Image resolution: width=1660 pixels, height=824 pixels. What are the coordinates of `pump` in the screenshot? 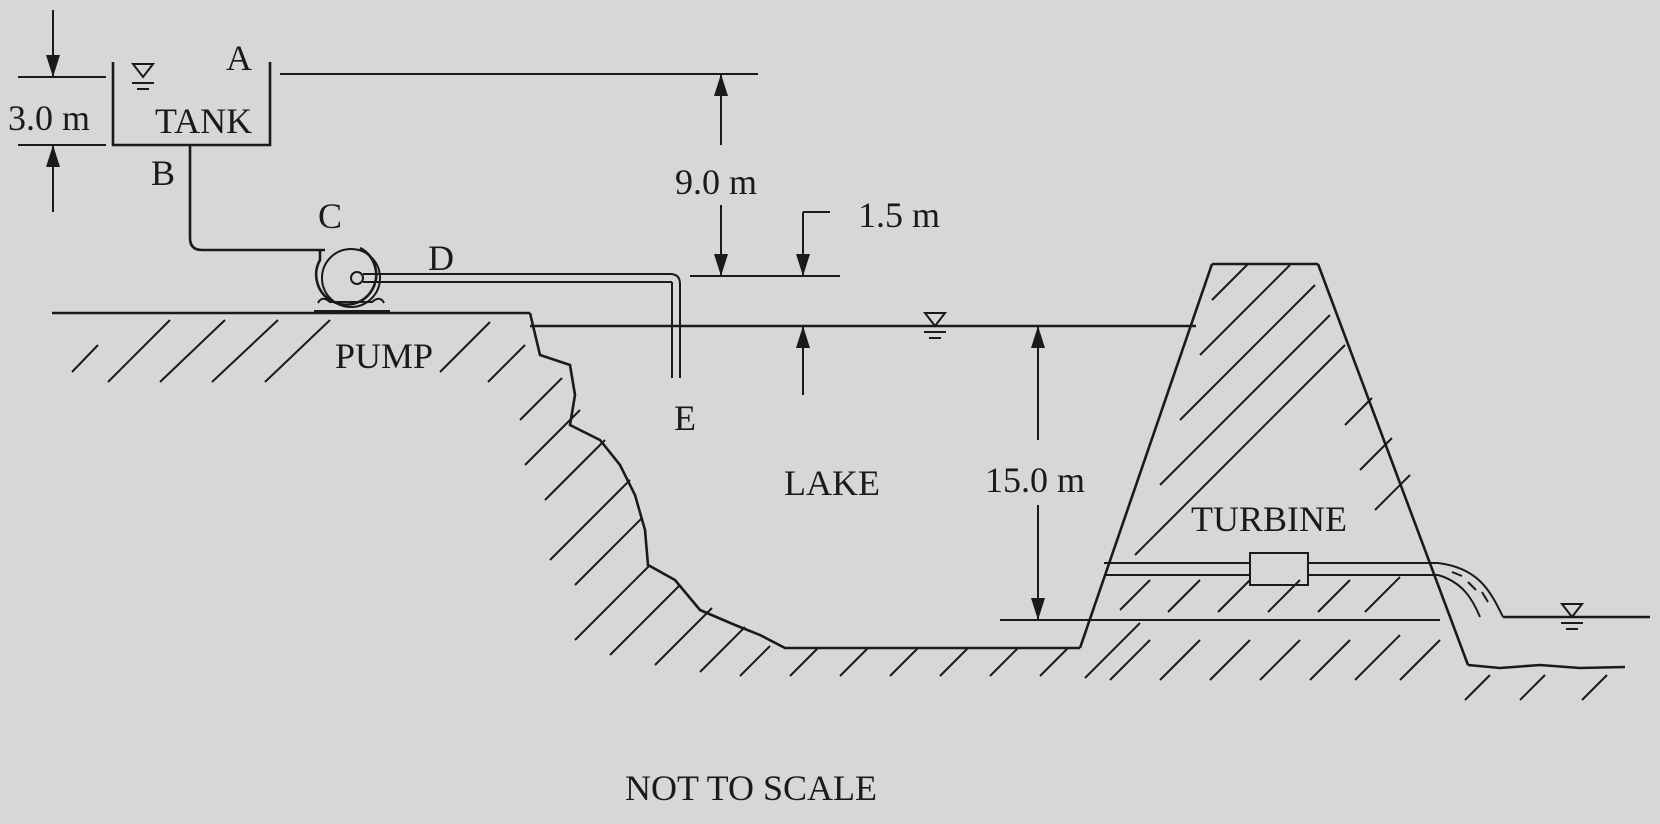 It's located at (352, 279).